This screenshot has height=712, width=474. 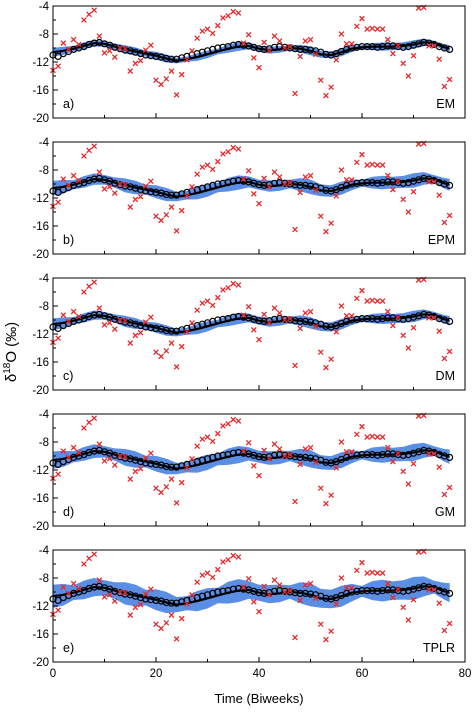 I want to click on panel-letter: e), so click(x=68, y=648).